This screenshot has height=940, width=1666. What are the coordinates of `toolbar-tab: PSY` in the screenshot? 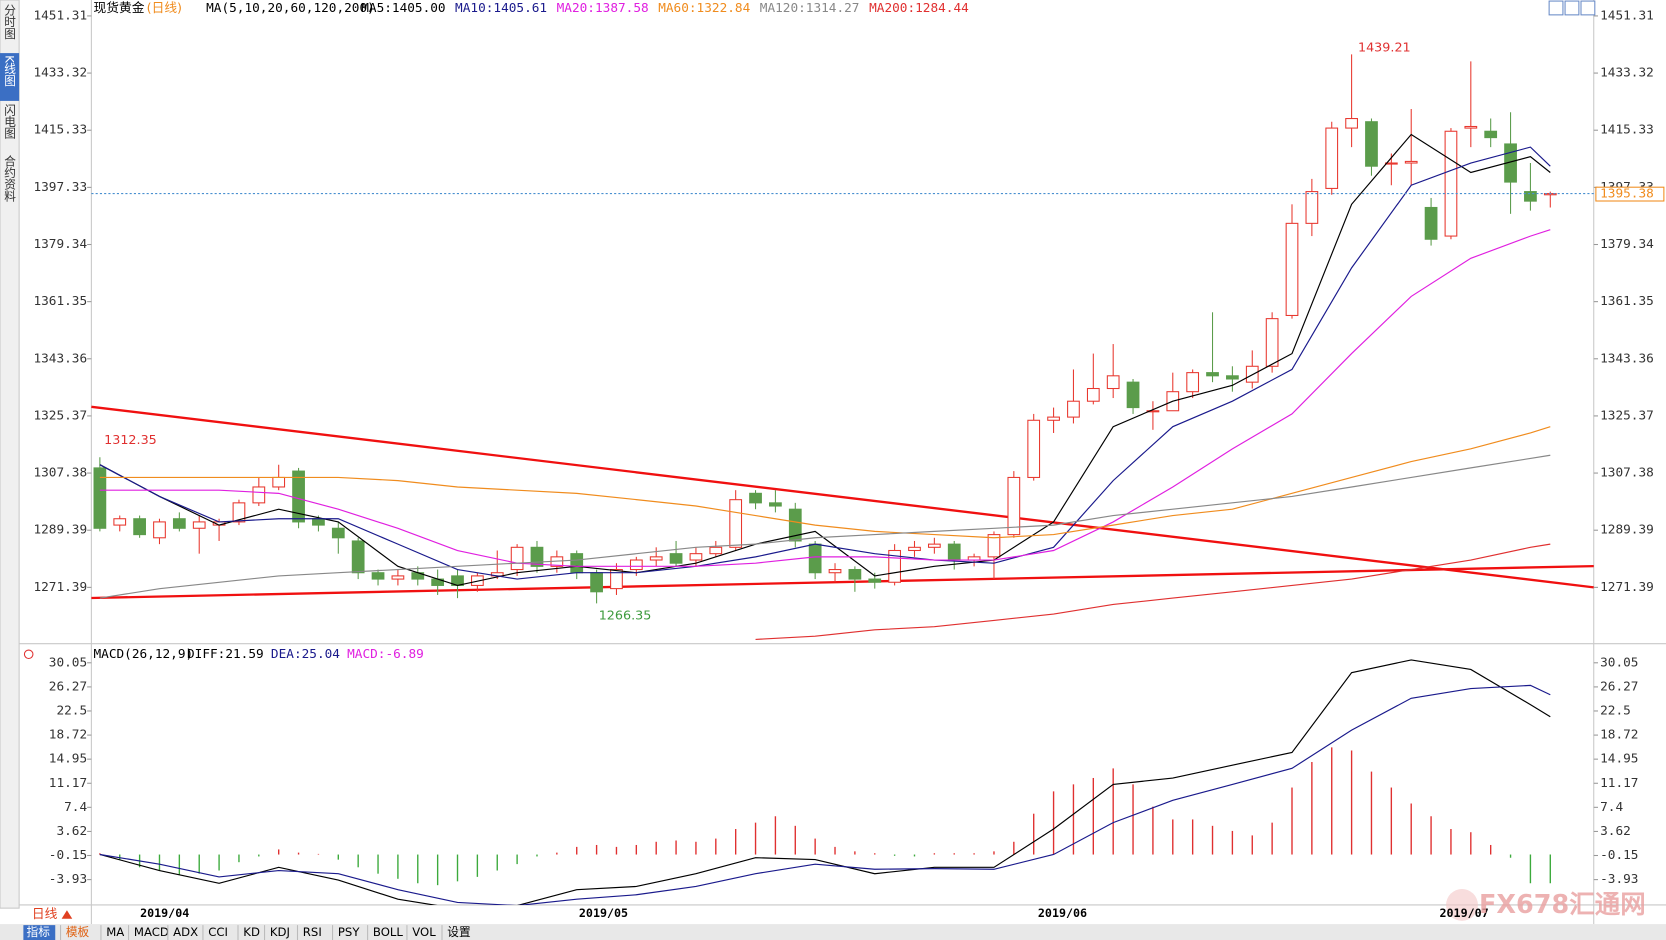 It's located at (349, 932).